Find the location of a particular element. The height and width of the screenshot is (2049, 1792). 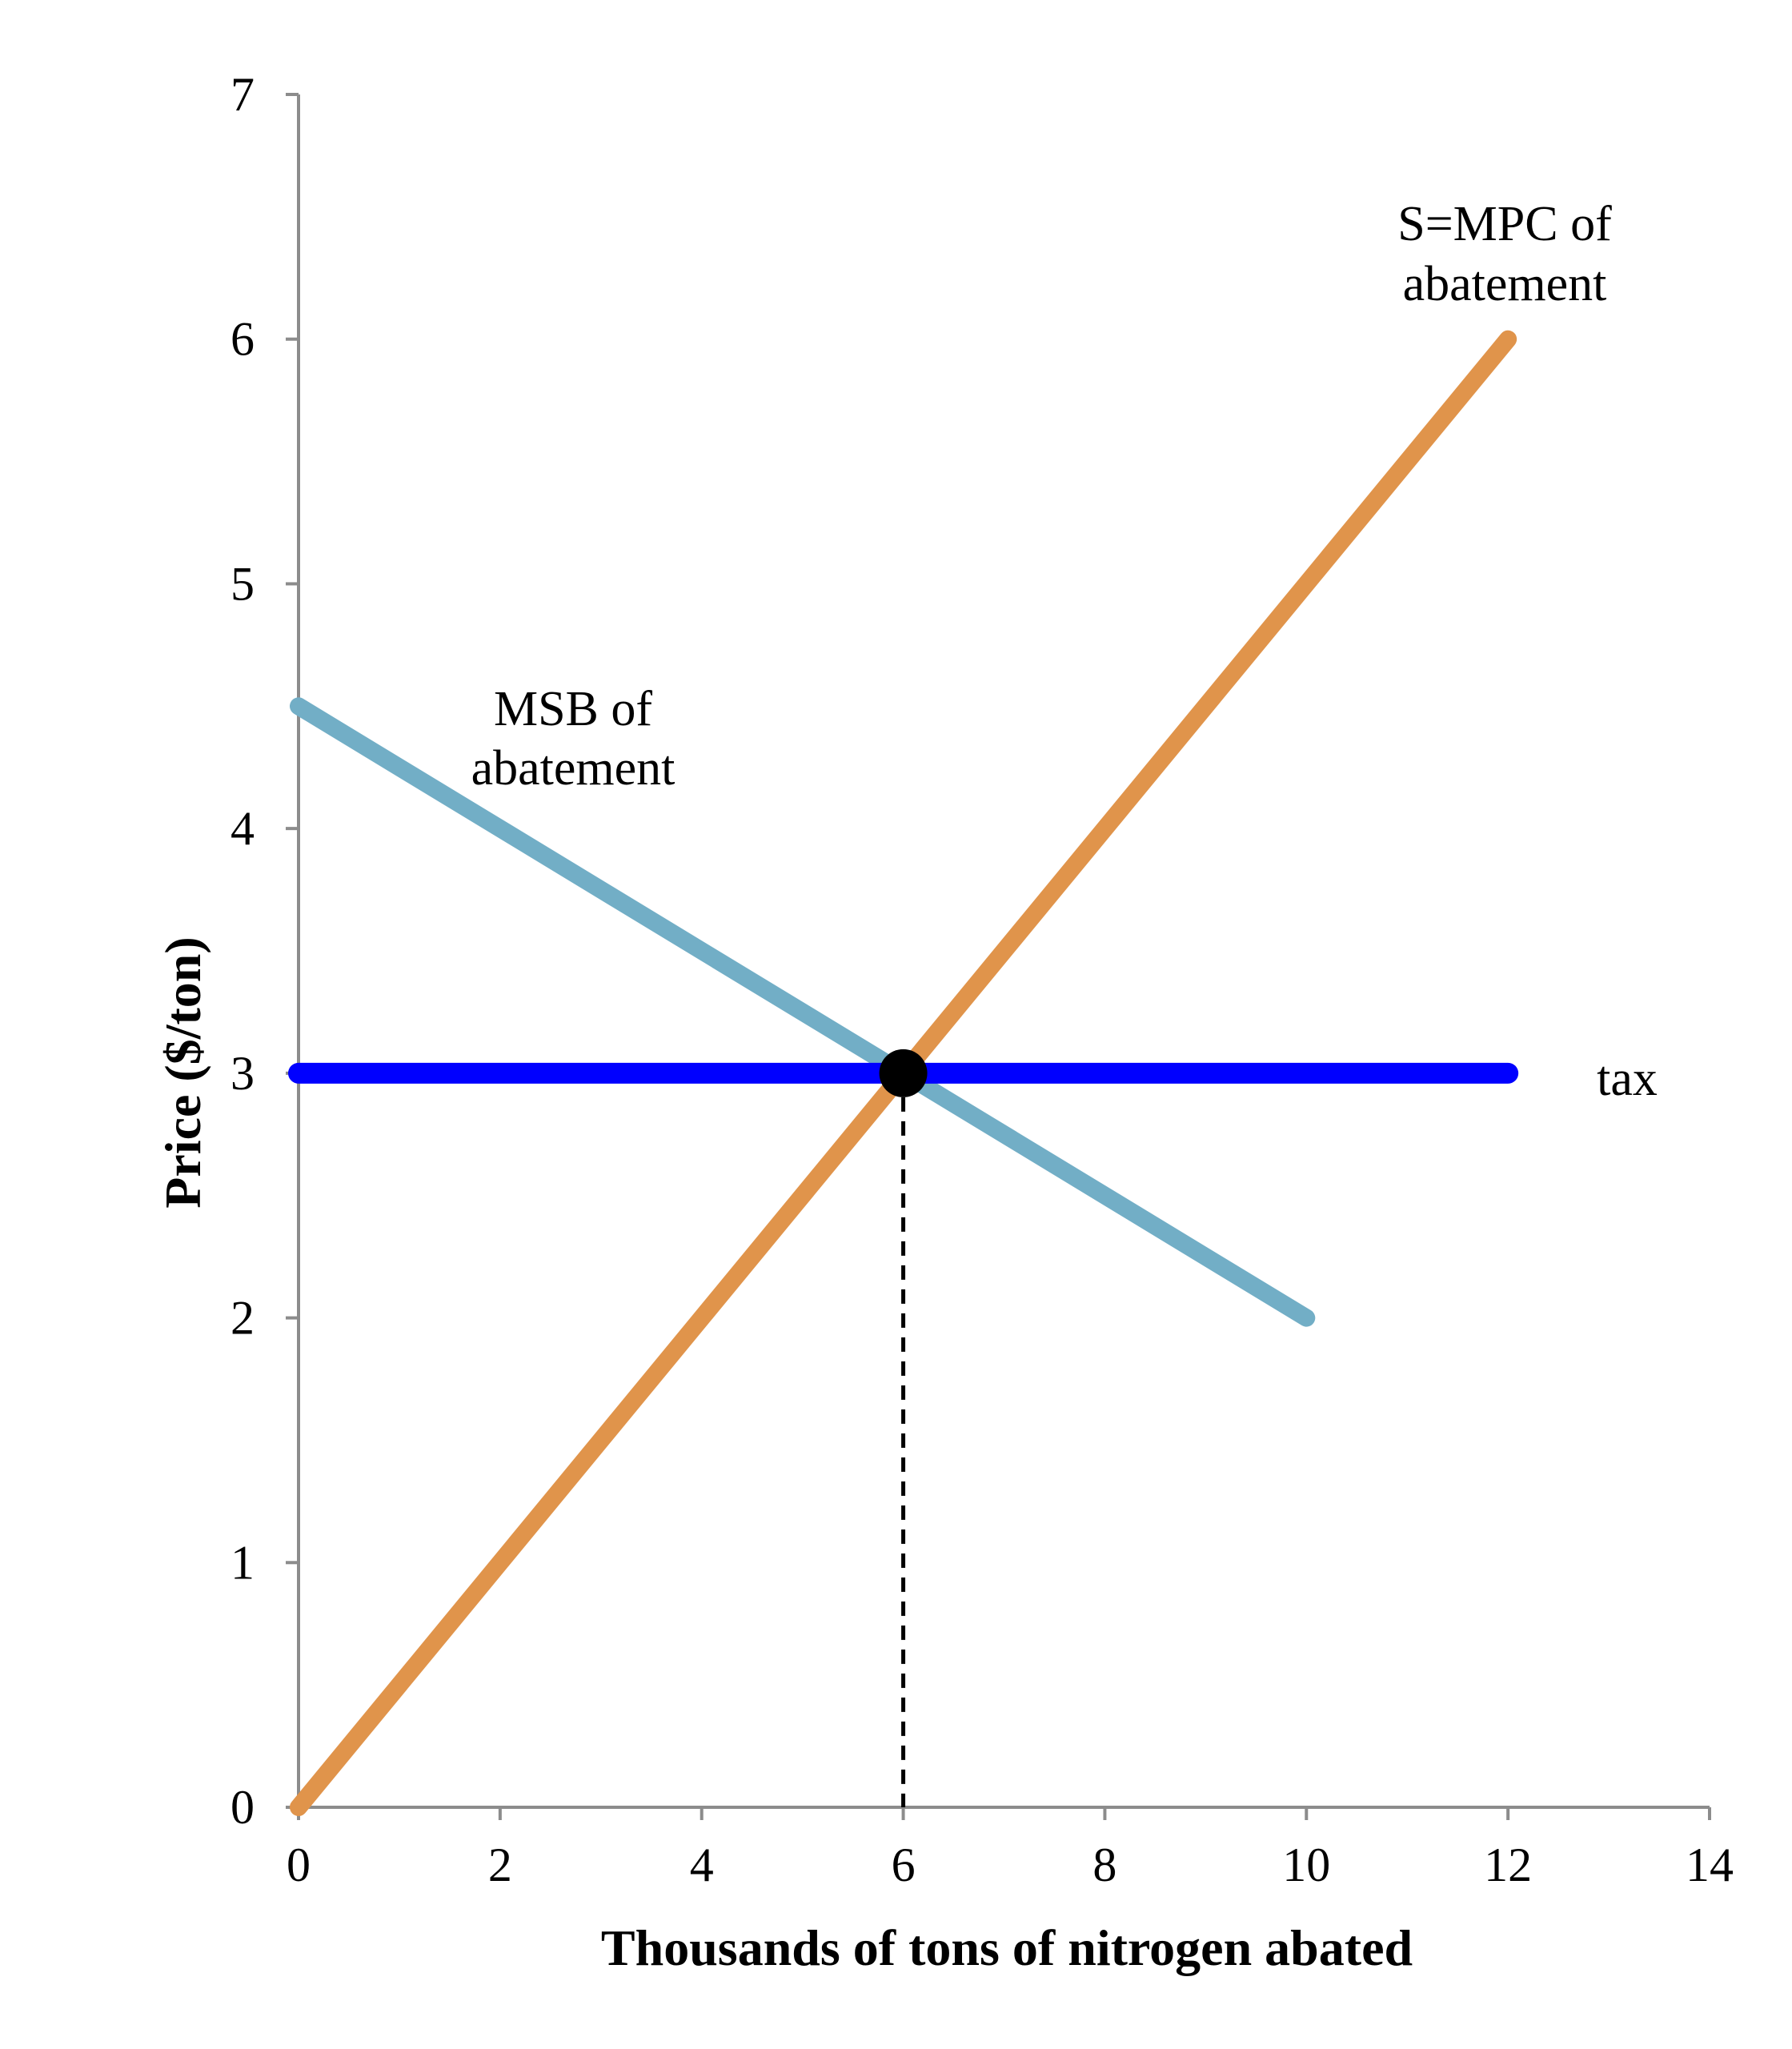

x-axis-title: Thousands of tons of nitrogen abated is located at coordinates (1007, 1947).